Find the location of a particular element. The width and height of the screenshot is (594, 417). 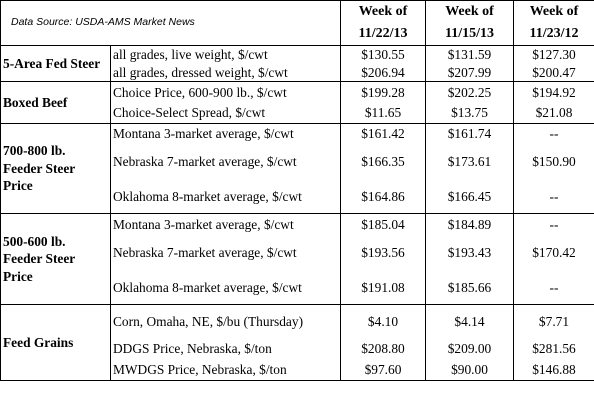

row-description: Choice-Select Spread, $/cwt is located at coordinates (225, 113).